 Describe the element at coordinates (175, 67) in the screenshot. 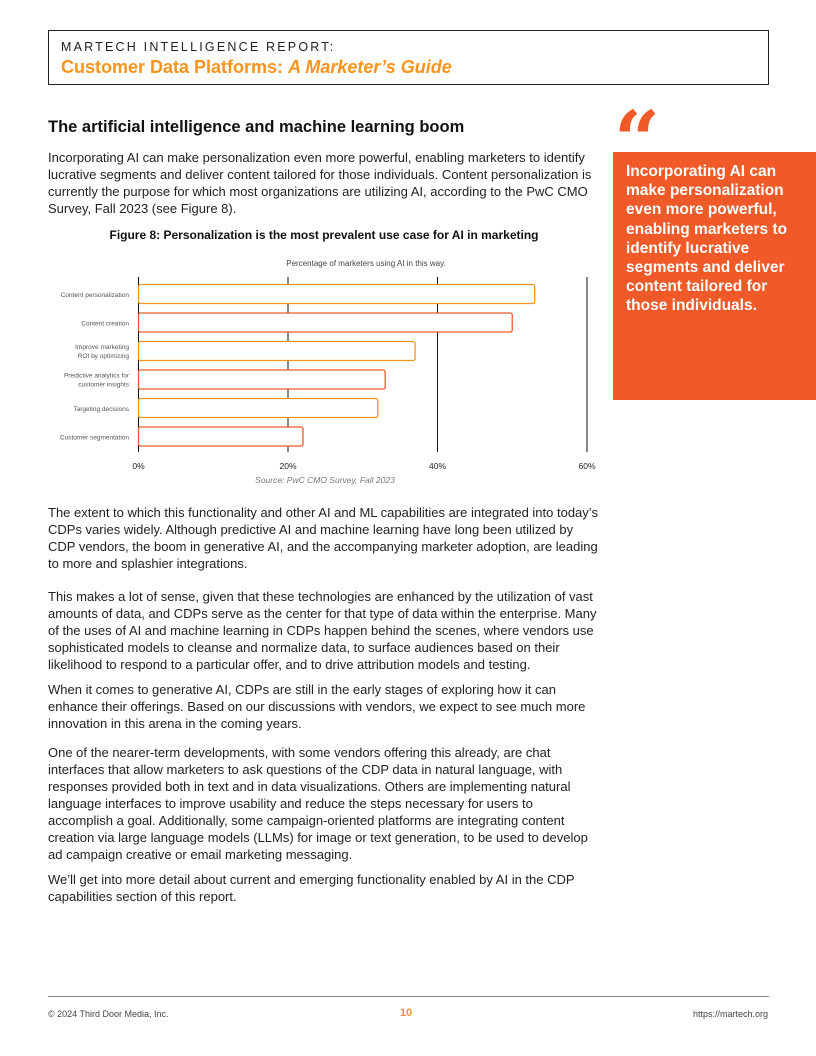

I see `title-main: Customer Data Platforms:` at that location.